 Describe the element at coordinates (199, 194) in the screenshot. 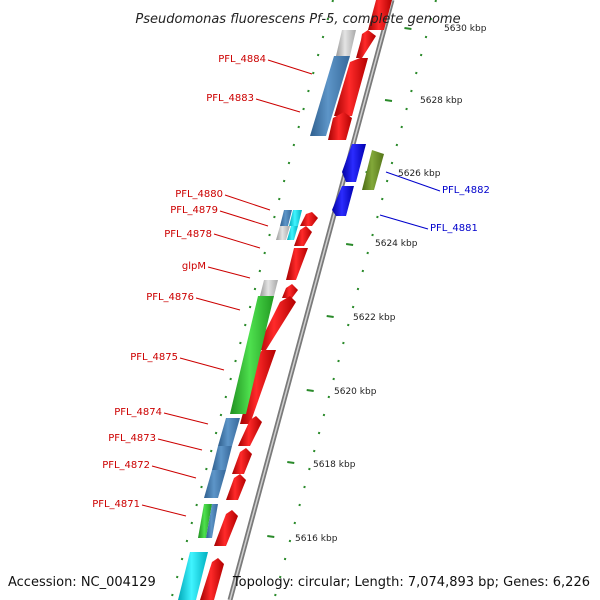

I see `gene-label-pfl-4880: PFL_4880` at that location.